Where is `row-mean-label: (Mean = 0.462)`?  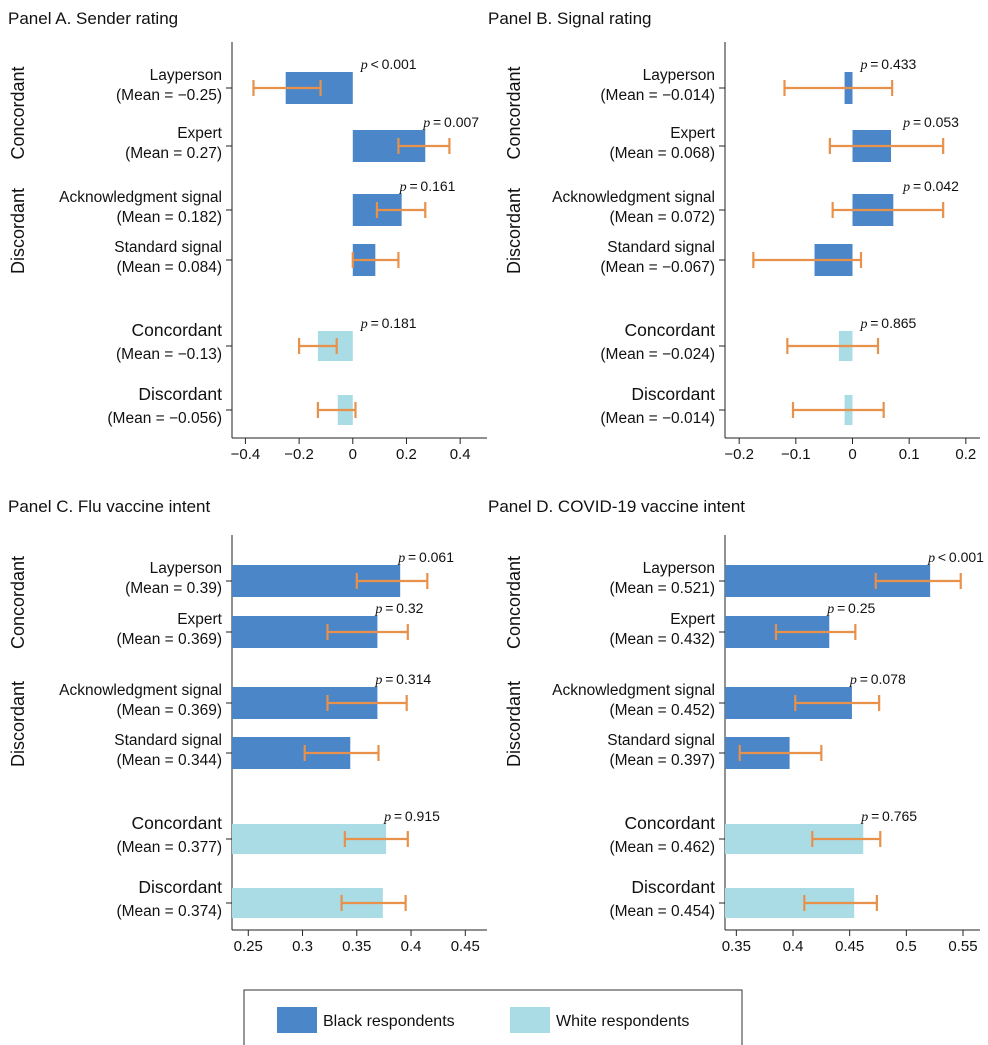 row-mean-label: (Mean = 0.462) is located at coordinates (662, 847).